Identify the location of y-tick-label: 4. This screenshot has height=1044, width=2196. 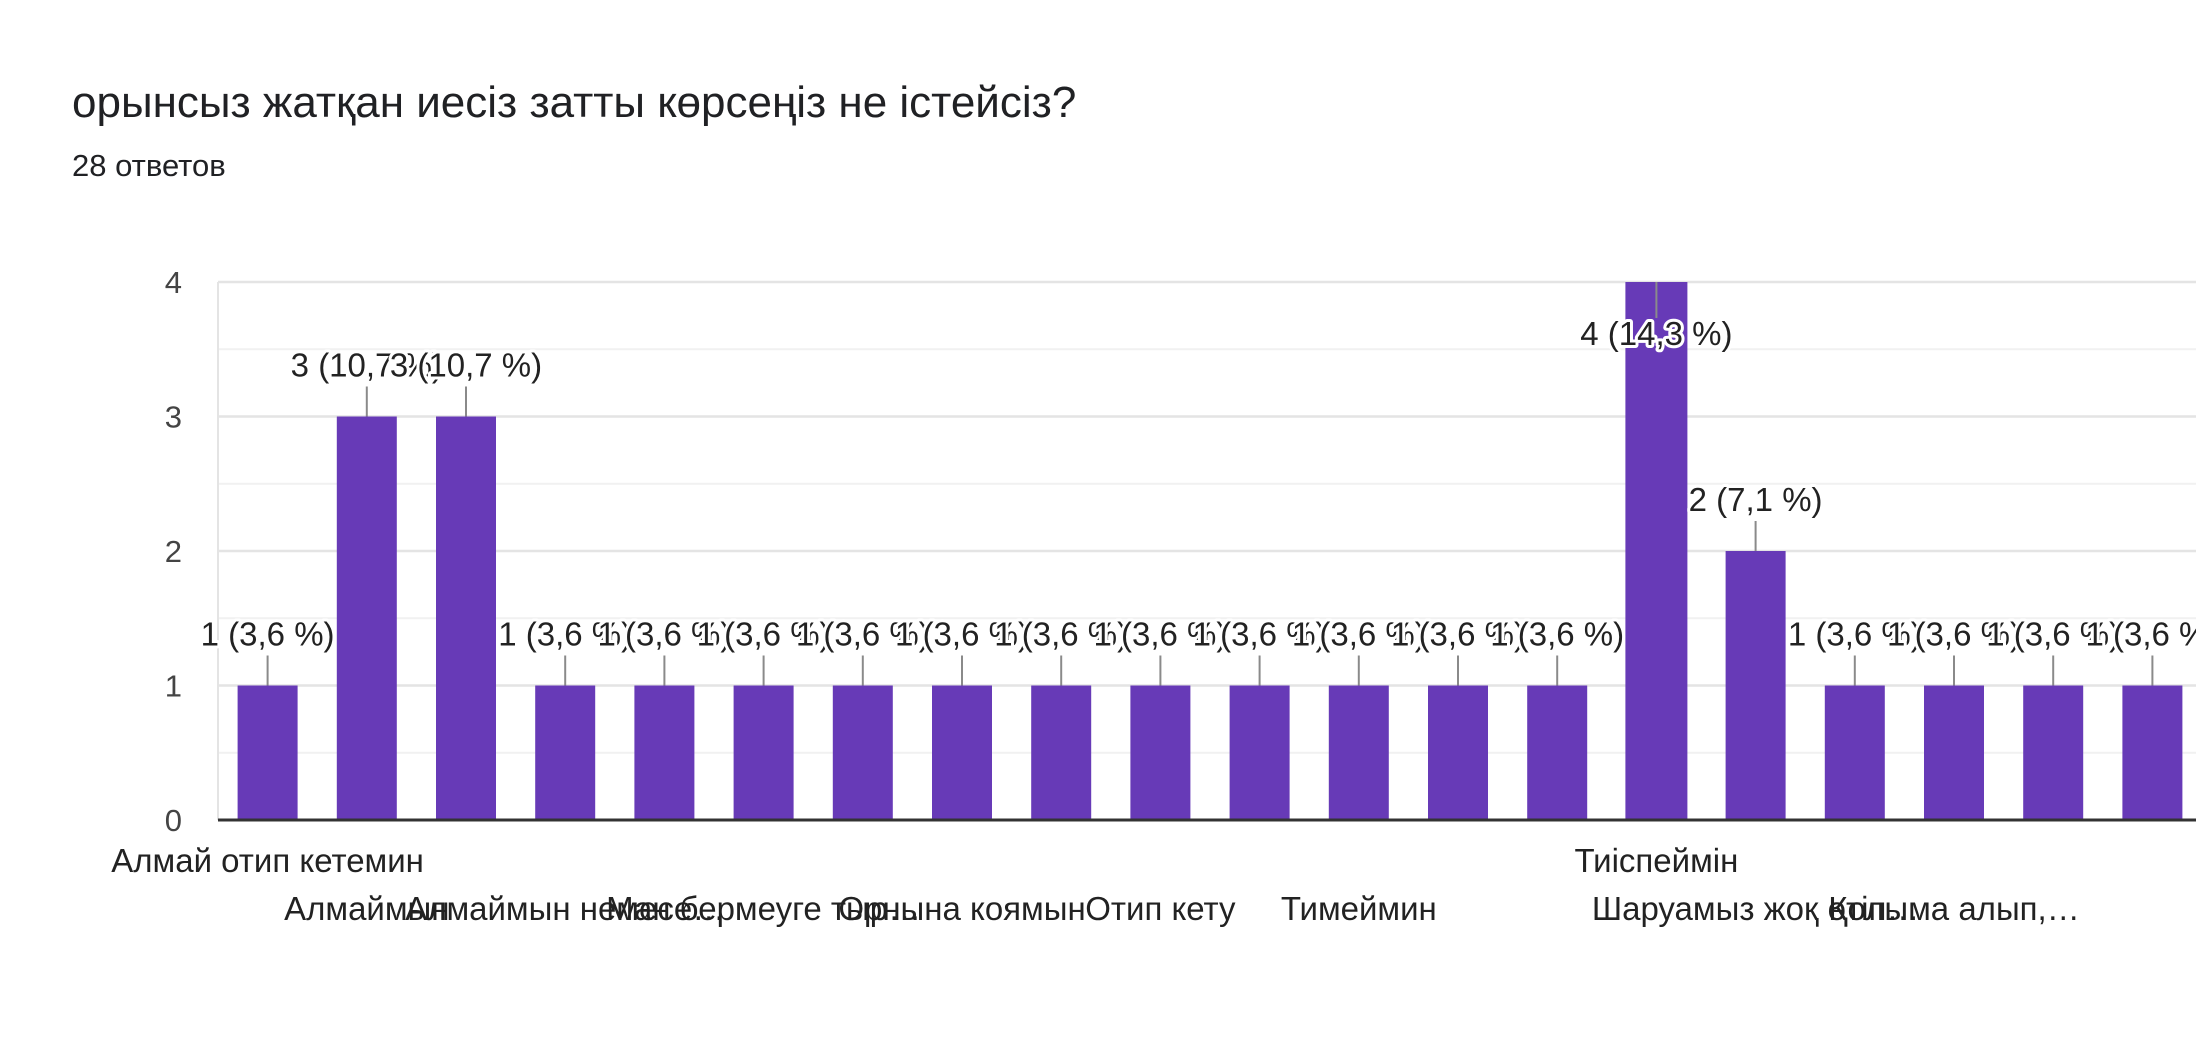
(173, 282).